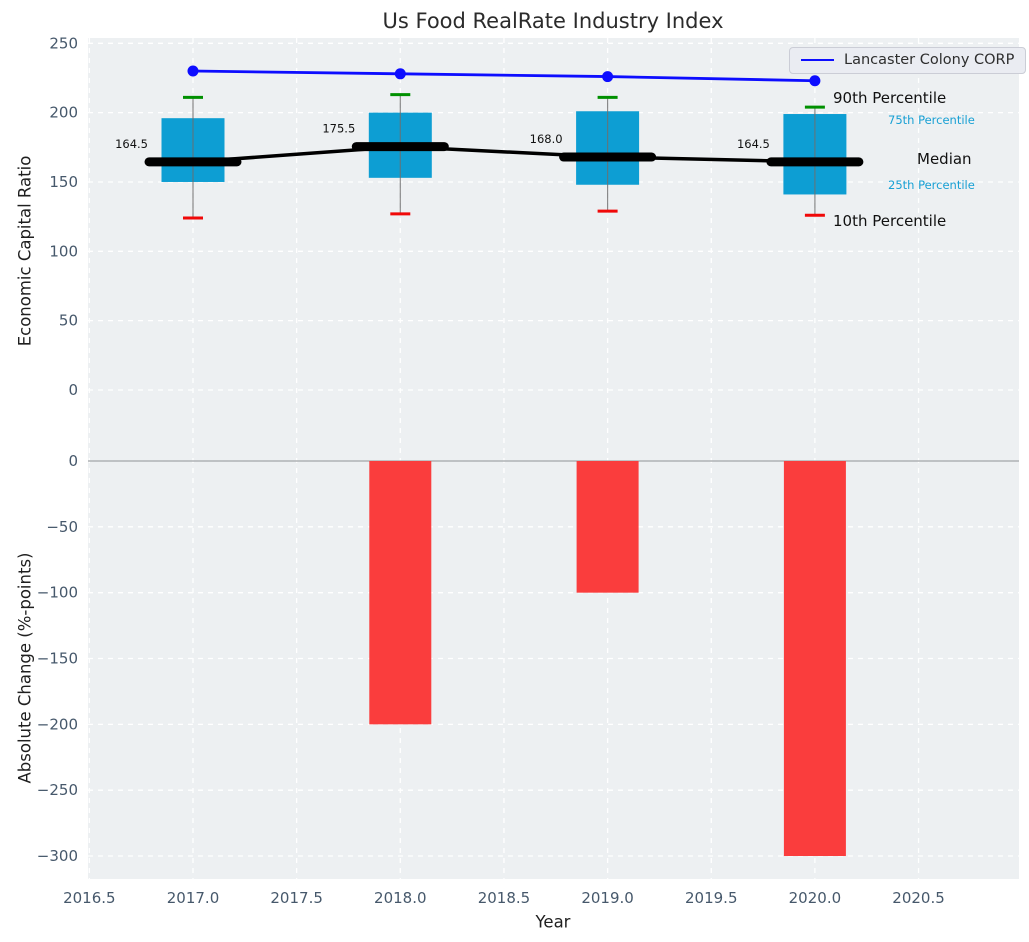  I want to click on company-marker-2018, so click(400, 74).